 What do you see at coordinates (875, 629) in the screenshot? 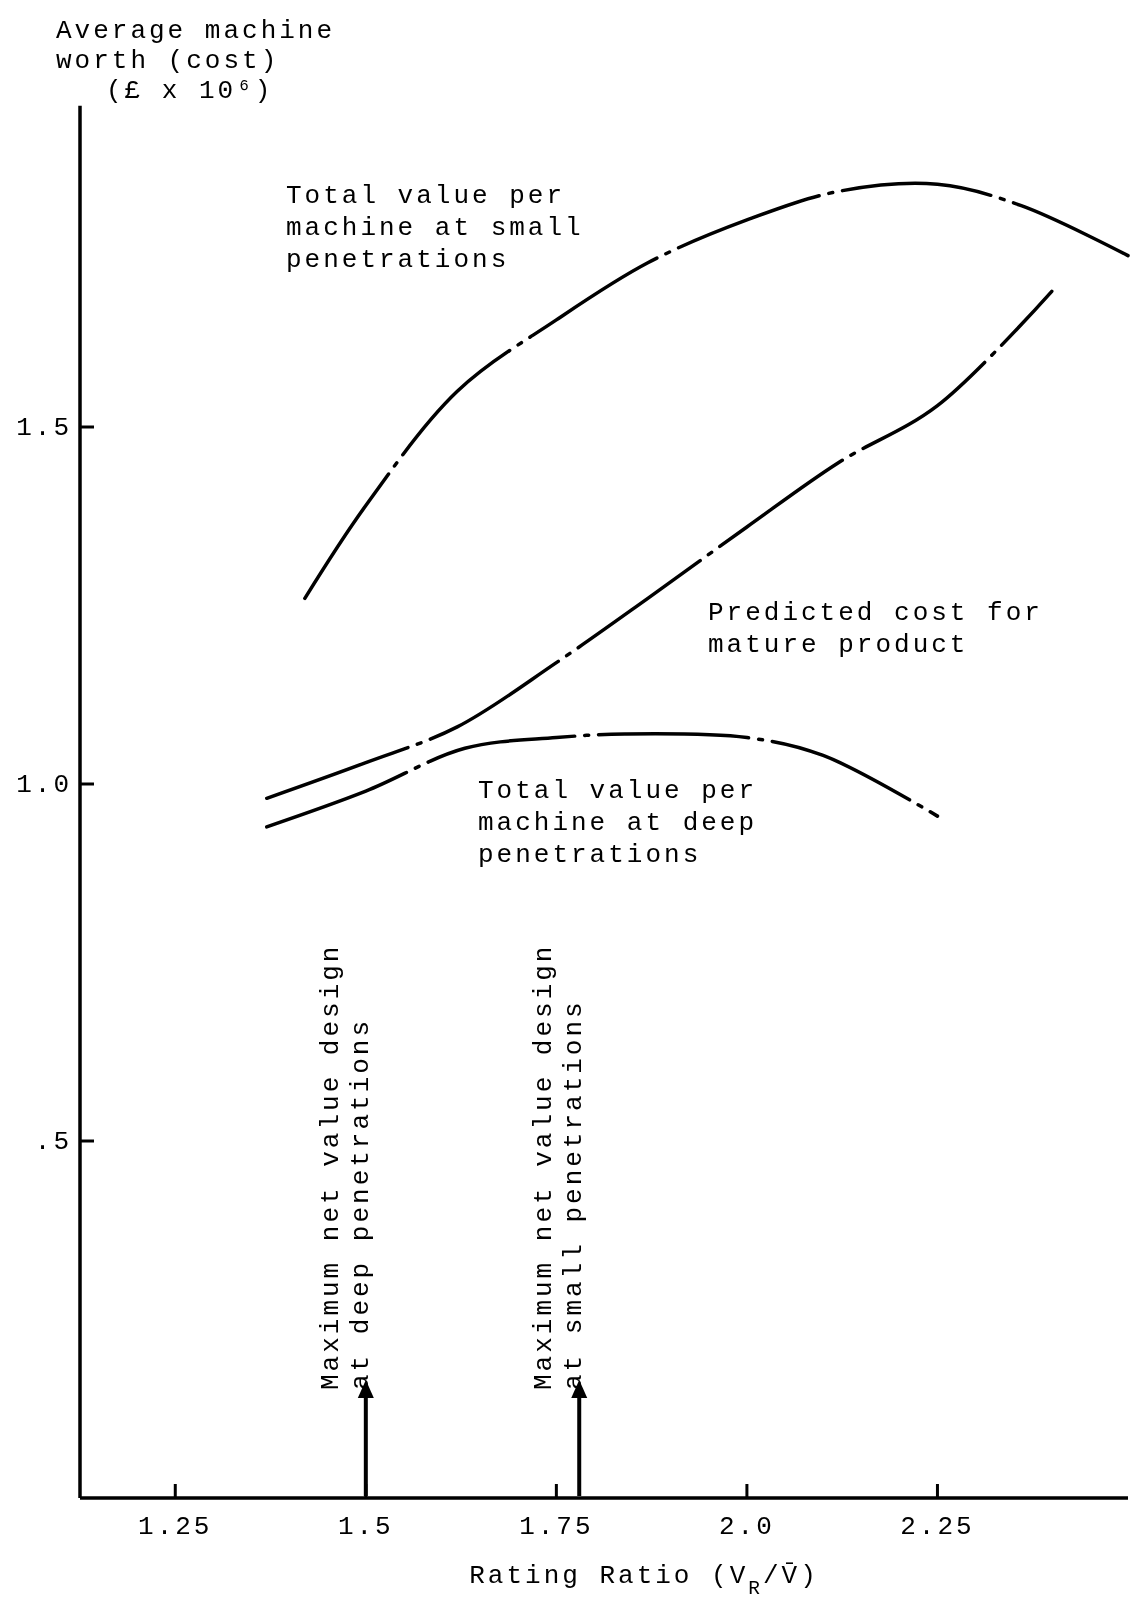
I see `series-label: Predicted cost for mature product` at bounding box center [875, 629].